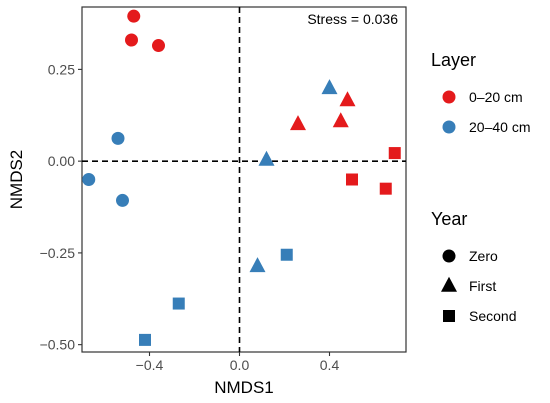 The height and width of the screenshot is (403, 550). What do you see at coordinates (150, 365) in the screenshot?
I see `x-tick-label: −0.4` at bounding box center [150, 365].